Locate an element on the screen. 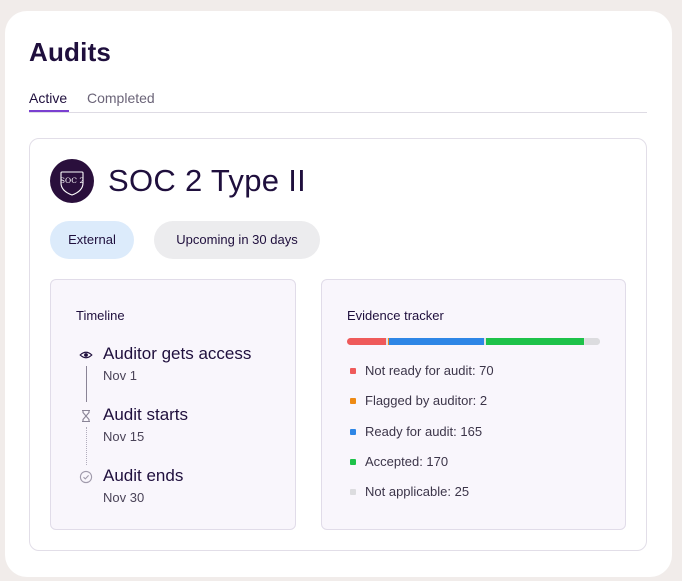  legend-label: Not applicable: 25 is located at coordinates (417, 491).